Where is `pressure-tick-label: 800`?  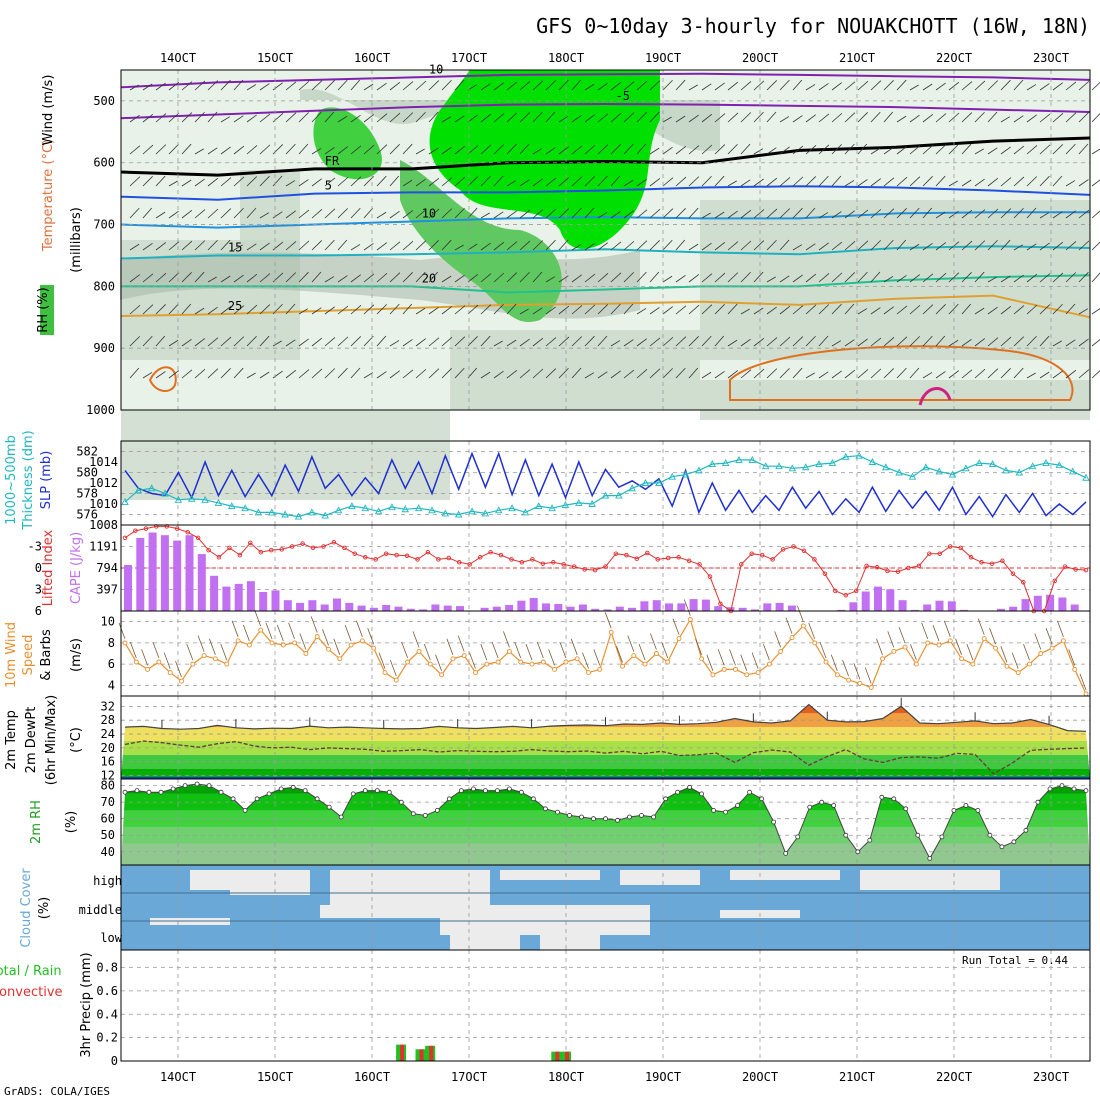 pressure-tick-label: 800 is located at coordinates (104, 286).